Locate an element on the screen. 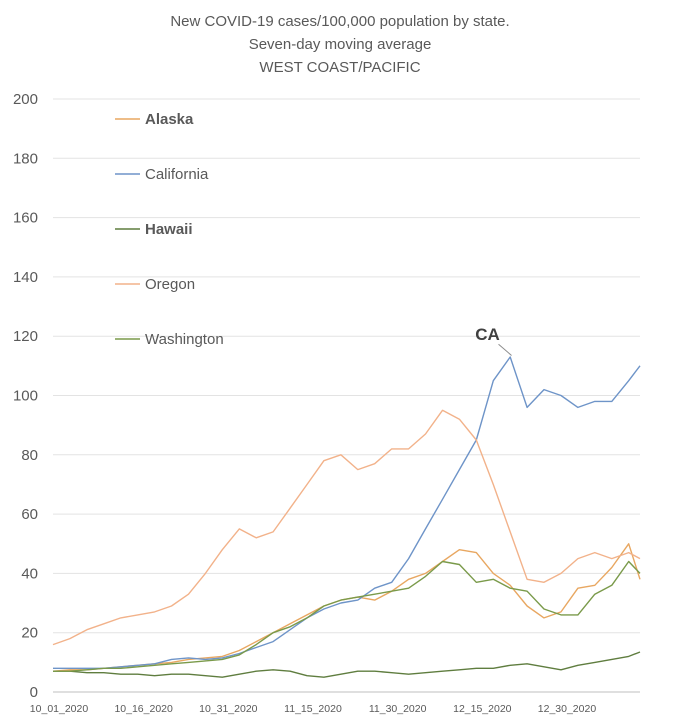 The width and height of the screenshot is (680, 724). x-tick-label: 10_16_2020 is located at coordinates (143, 709).